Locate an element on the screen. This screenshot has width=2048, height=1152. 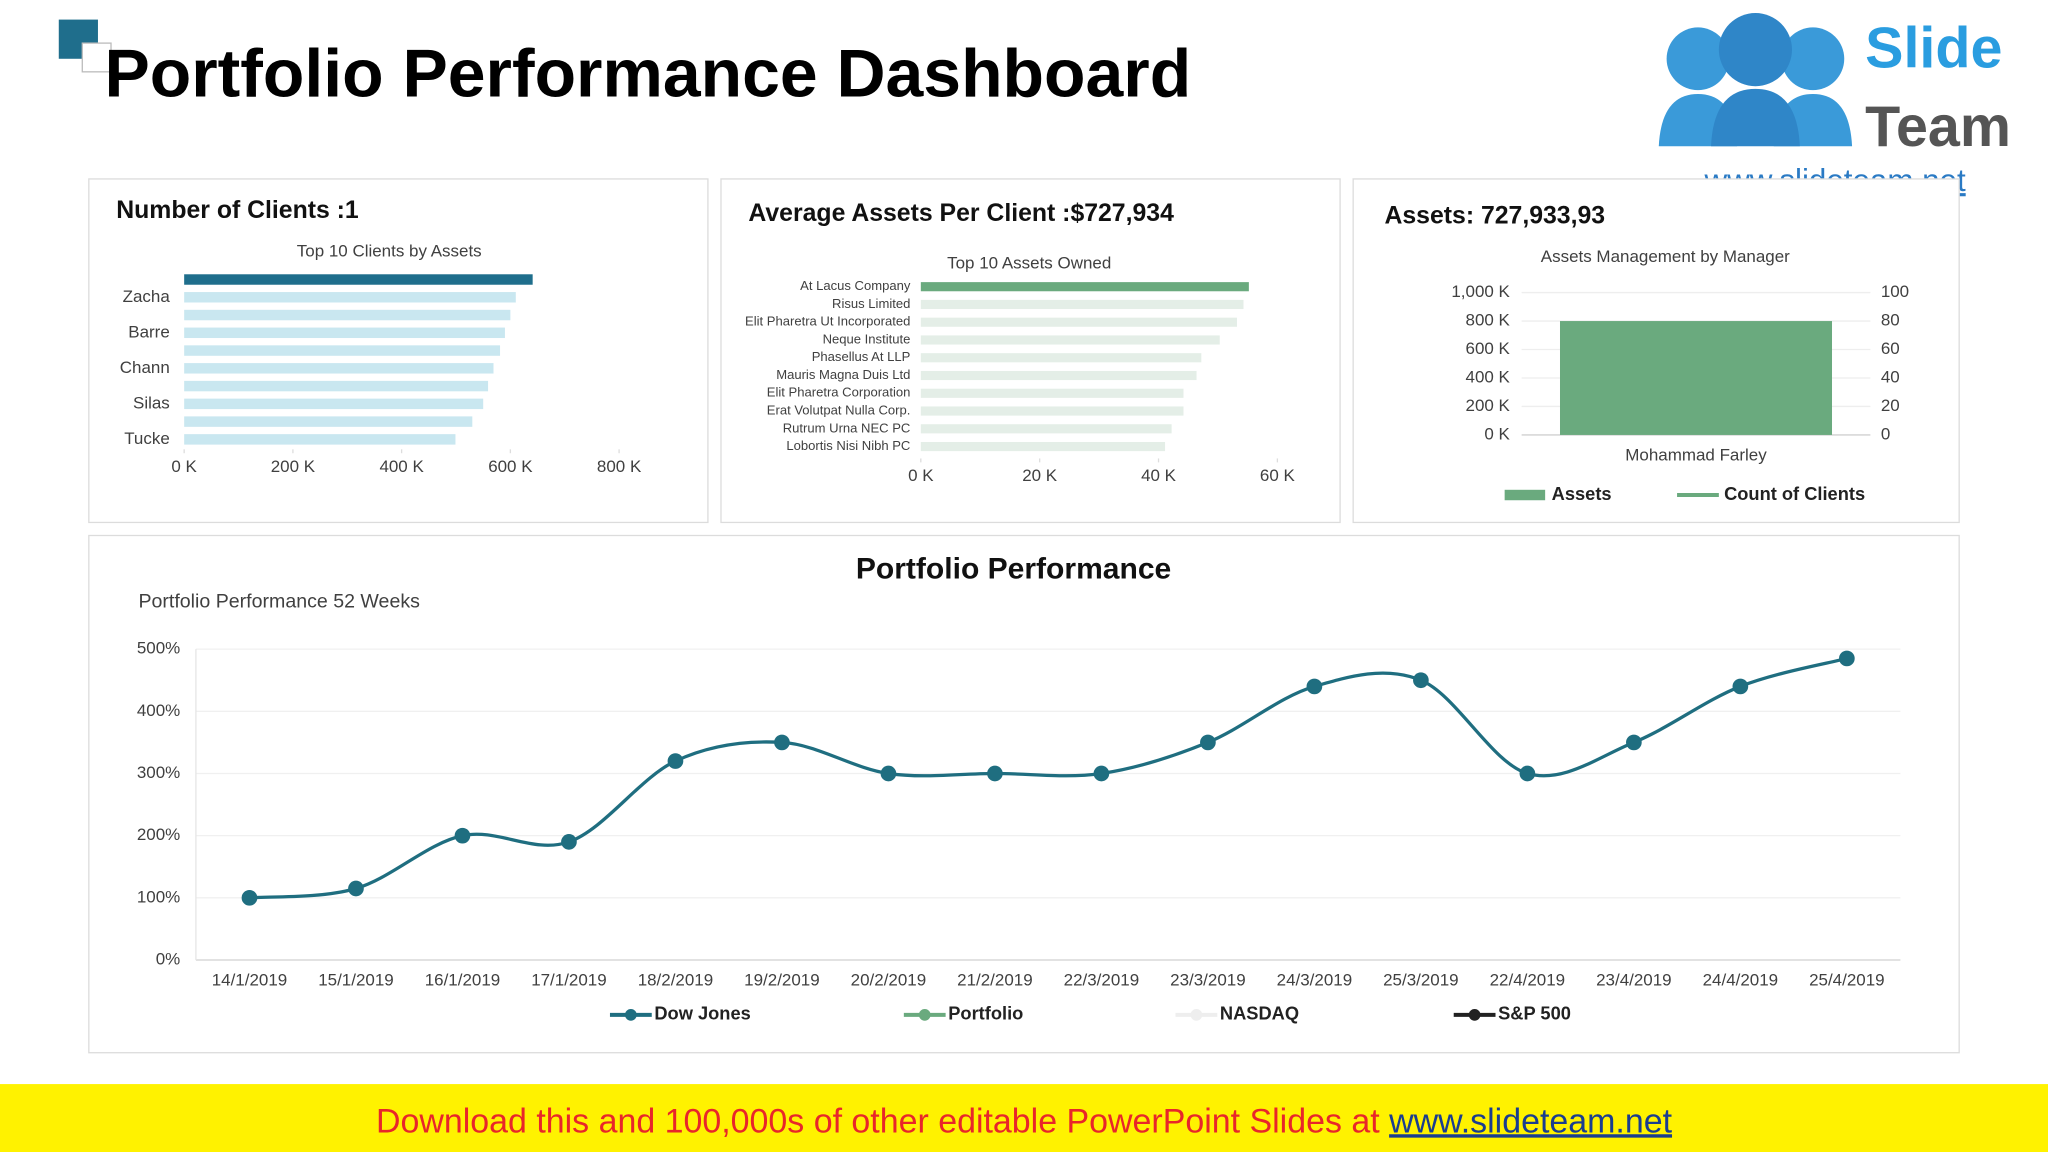
y-tick-label: At Lacus Company is located at coordinates (855, 285).